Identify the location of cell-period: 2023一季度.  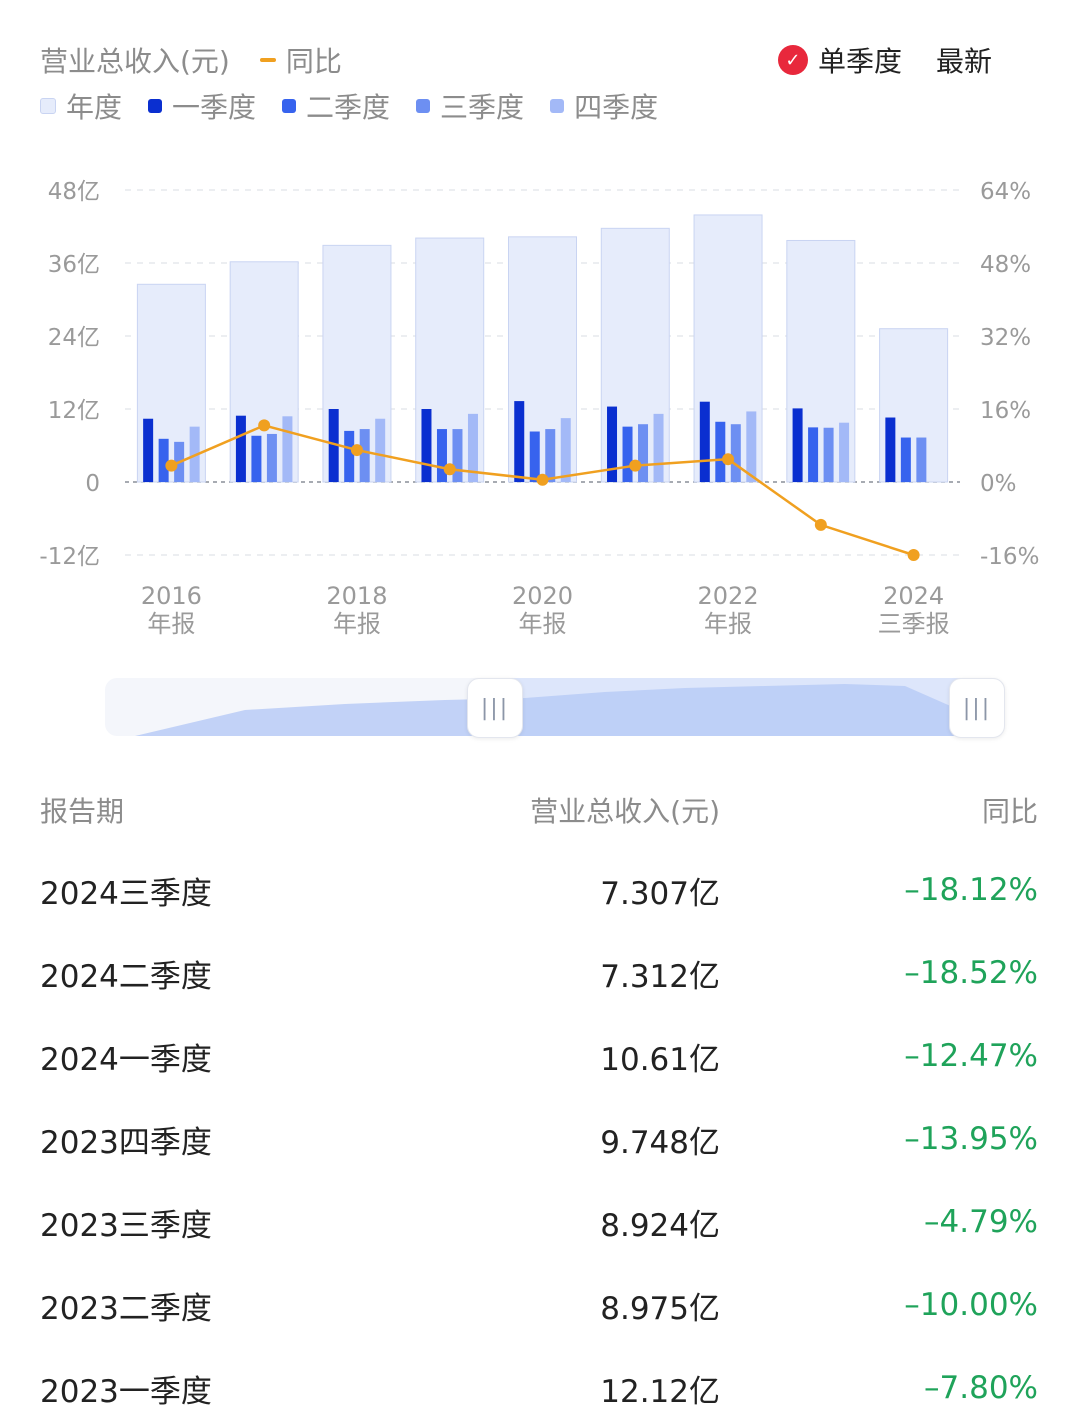
(126, 1391).